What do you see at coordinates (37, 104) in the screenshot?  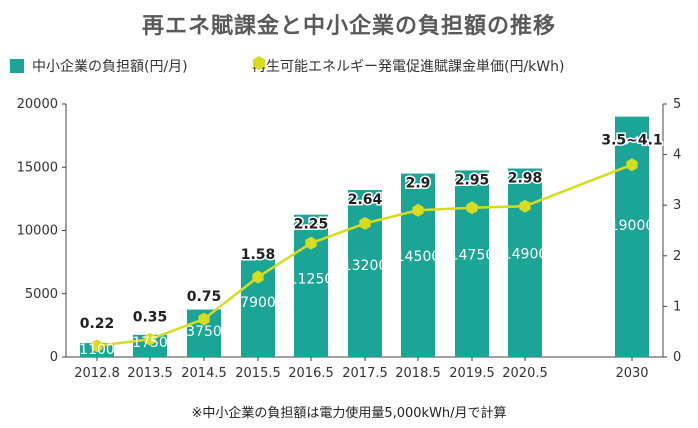 I see `y-left-tick-label: 20000` at bounding box center [37, 104].